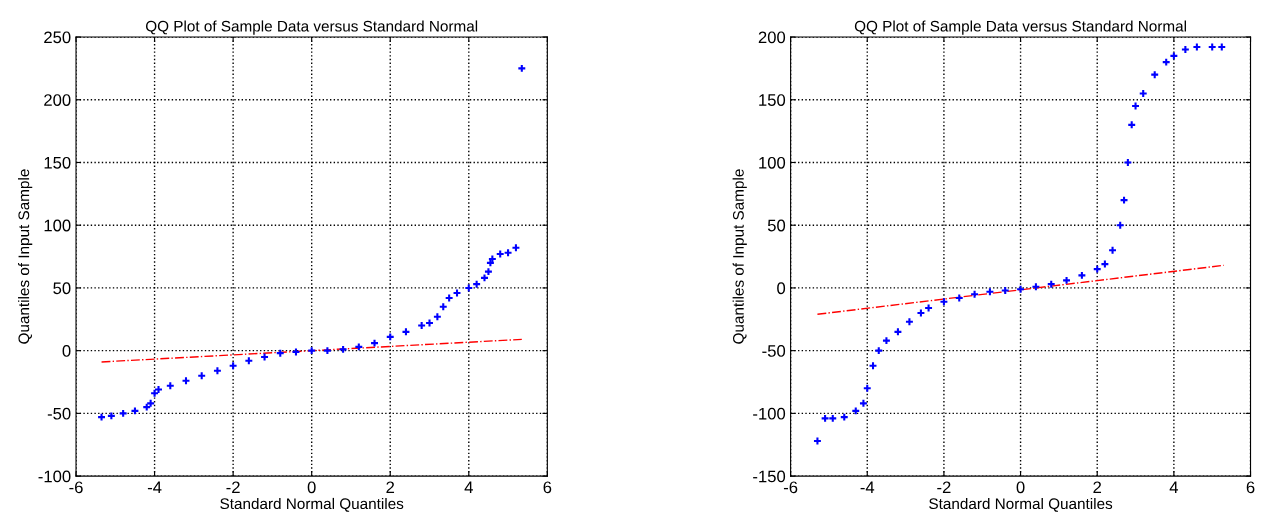 The height and width of the screenshot is (529, 1267). What do you see at coordinates (769, 476) in the screenshot?
I see `y-tick-label: -150` at bounding box center [769, 476].